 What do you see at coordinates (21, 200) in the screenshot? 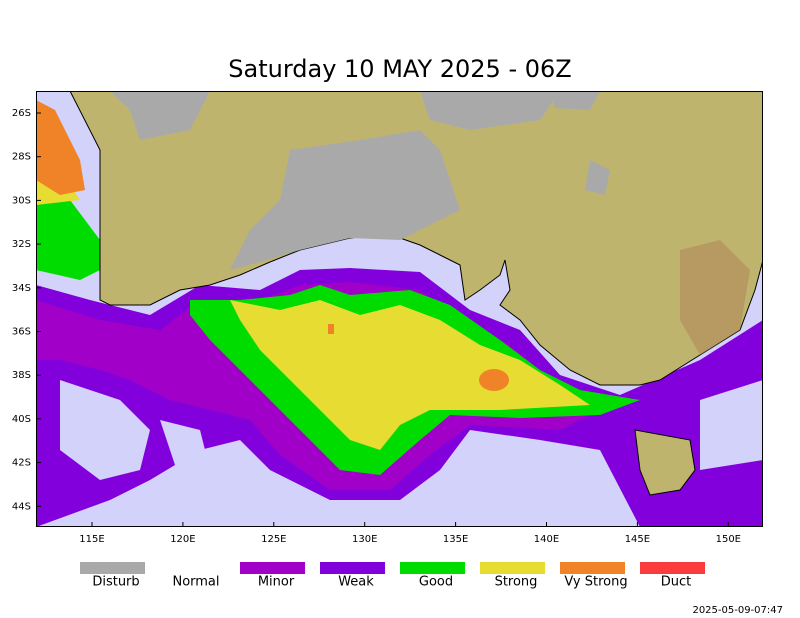
I see `y-tick-label: 30S` at bounding box center [21, 200].